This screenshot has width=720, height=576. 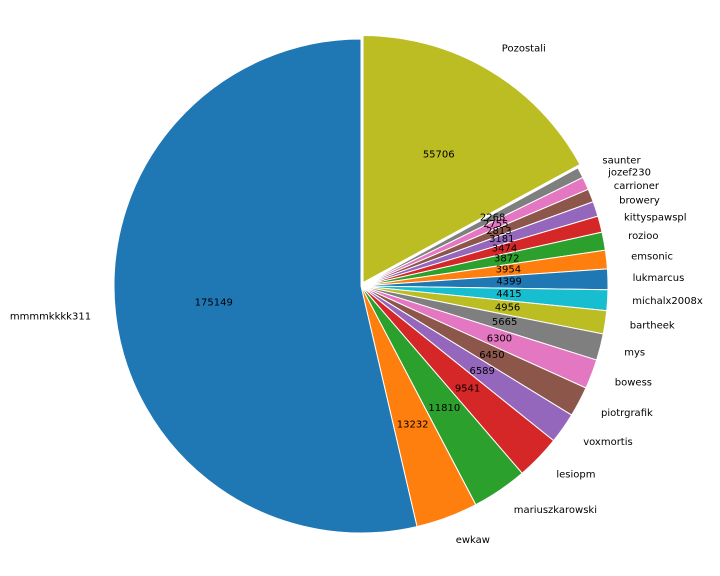 I want to click on pie-label-mariuszkarowski: mariuszkarowski, so click(x=555, y=510).